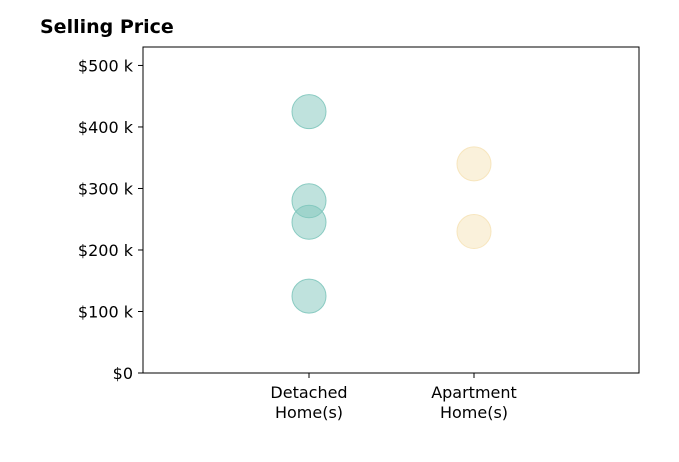 The height and width of the screenshot is (462, 679). Describe the element at coordinates (107, 27) in the screenshot. I see `chart-title: Selling Price` at that location.